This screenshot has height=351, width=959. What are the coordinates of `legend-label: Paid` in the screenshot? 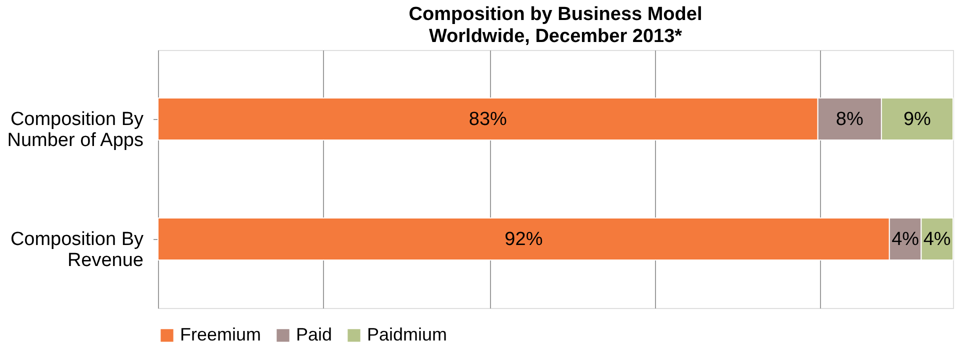 It's located at (314, 334).